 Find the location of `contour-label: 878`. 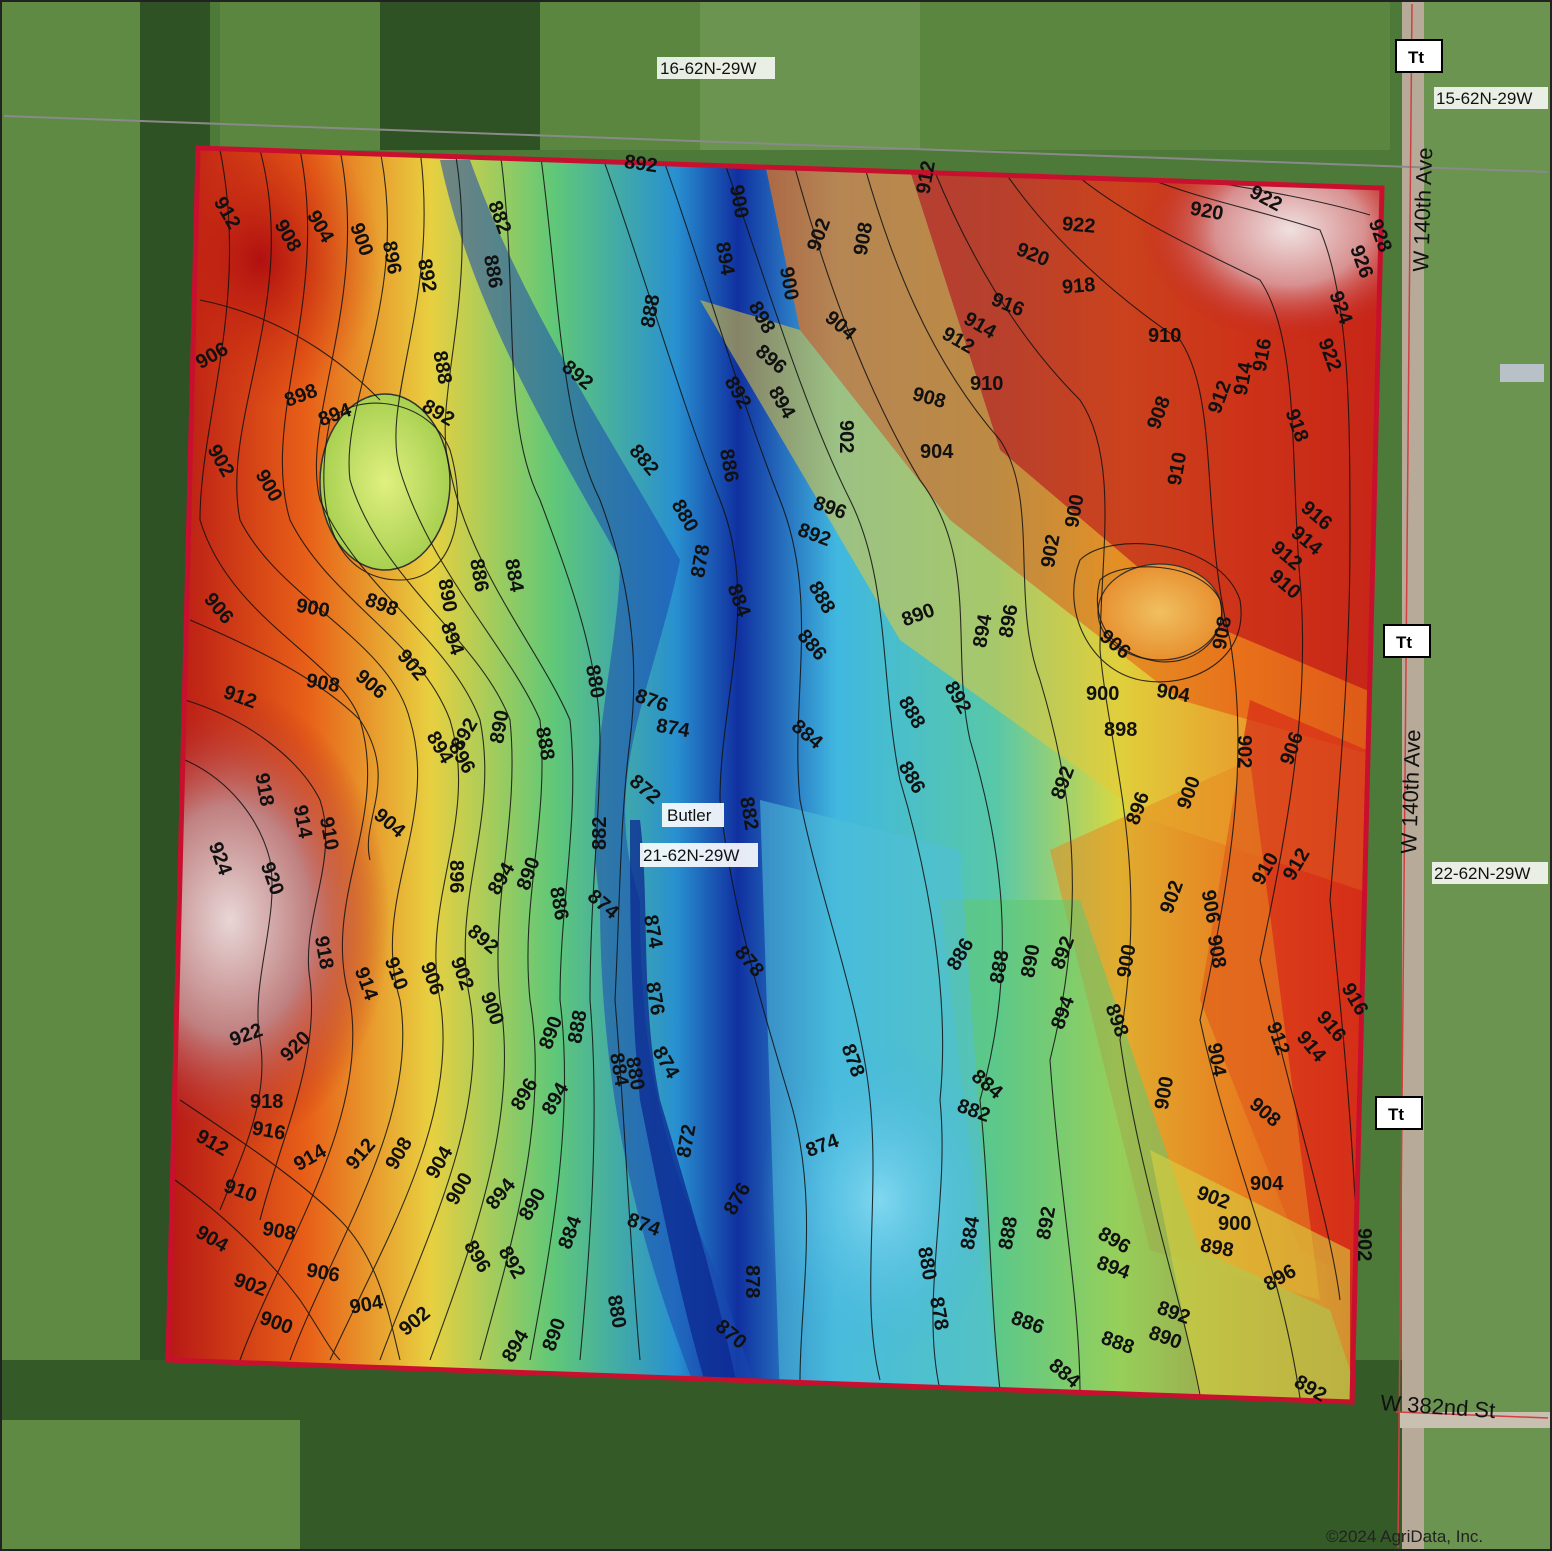

contour-label: 878 is located at coordinates (752, 1281).